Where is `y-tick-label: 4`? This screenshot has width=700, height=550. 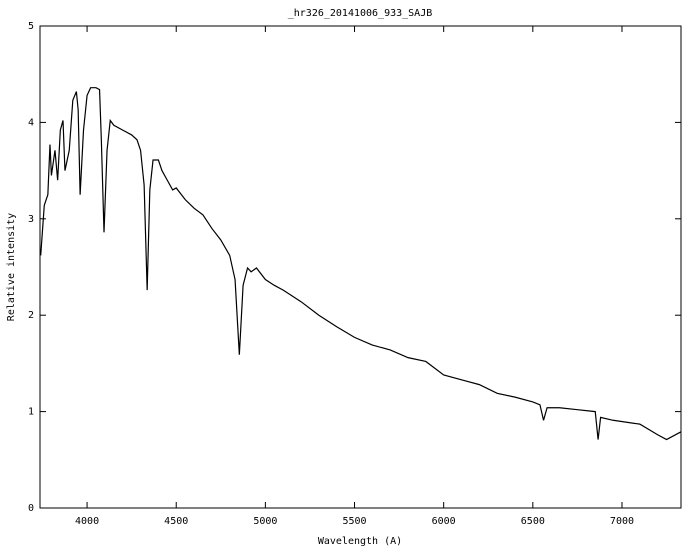
y-tick-label: 4 is located at coordinates (31, 122).